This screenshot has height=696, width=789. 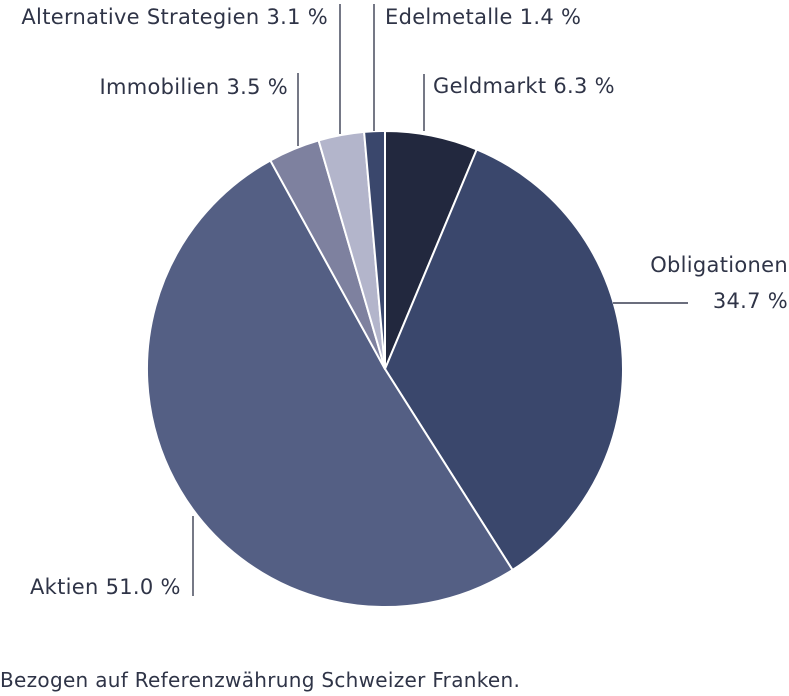 I want to click on slice-label-geldmarkt: Geldmarkt 6.3 %, so click(x=524, y=86).